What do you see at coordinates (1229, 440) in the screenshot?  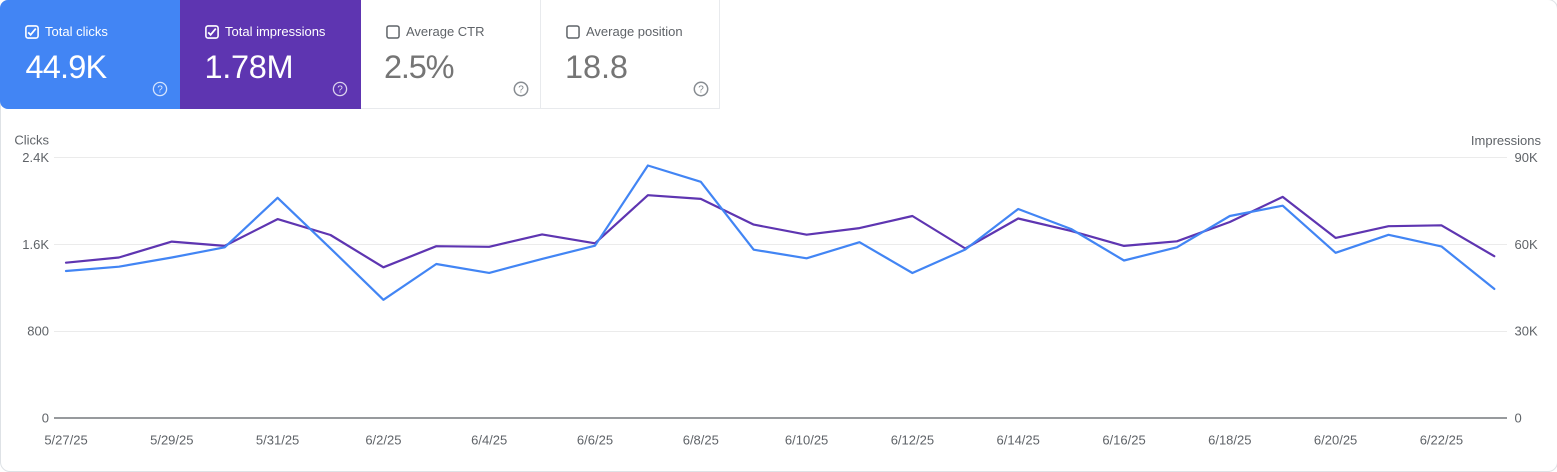 I see `svg-text: 6/18/25` at bounding box center [1229, 440].